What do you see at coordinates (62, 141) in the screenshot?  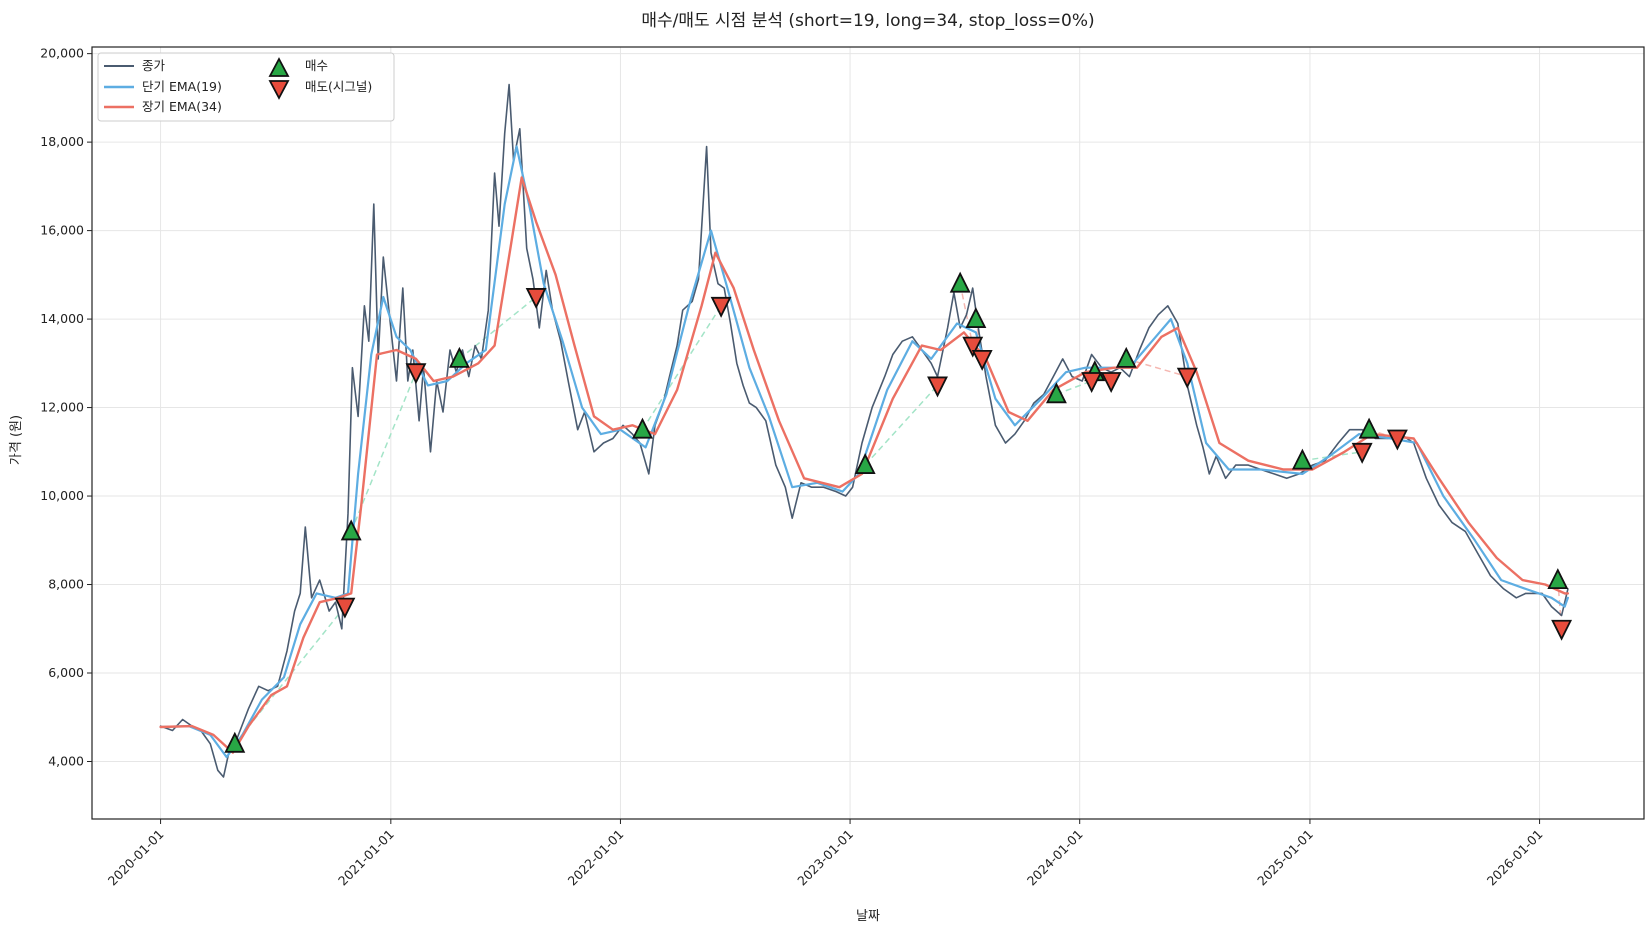 I see `y-tick-label: 18,000` at bounding box center [62, 141].